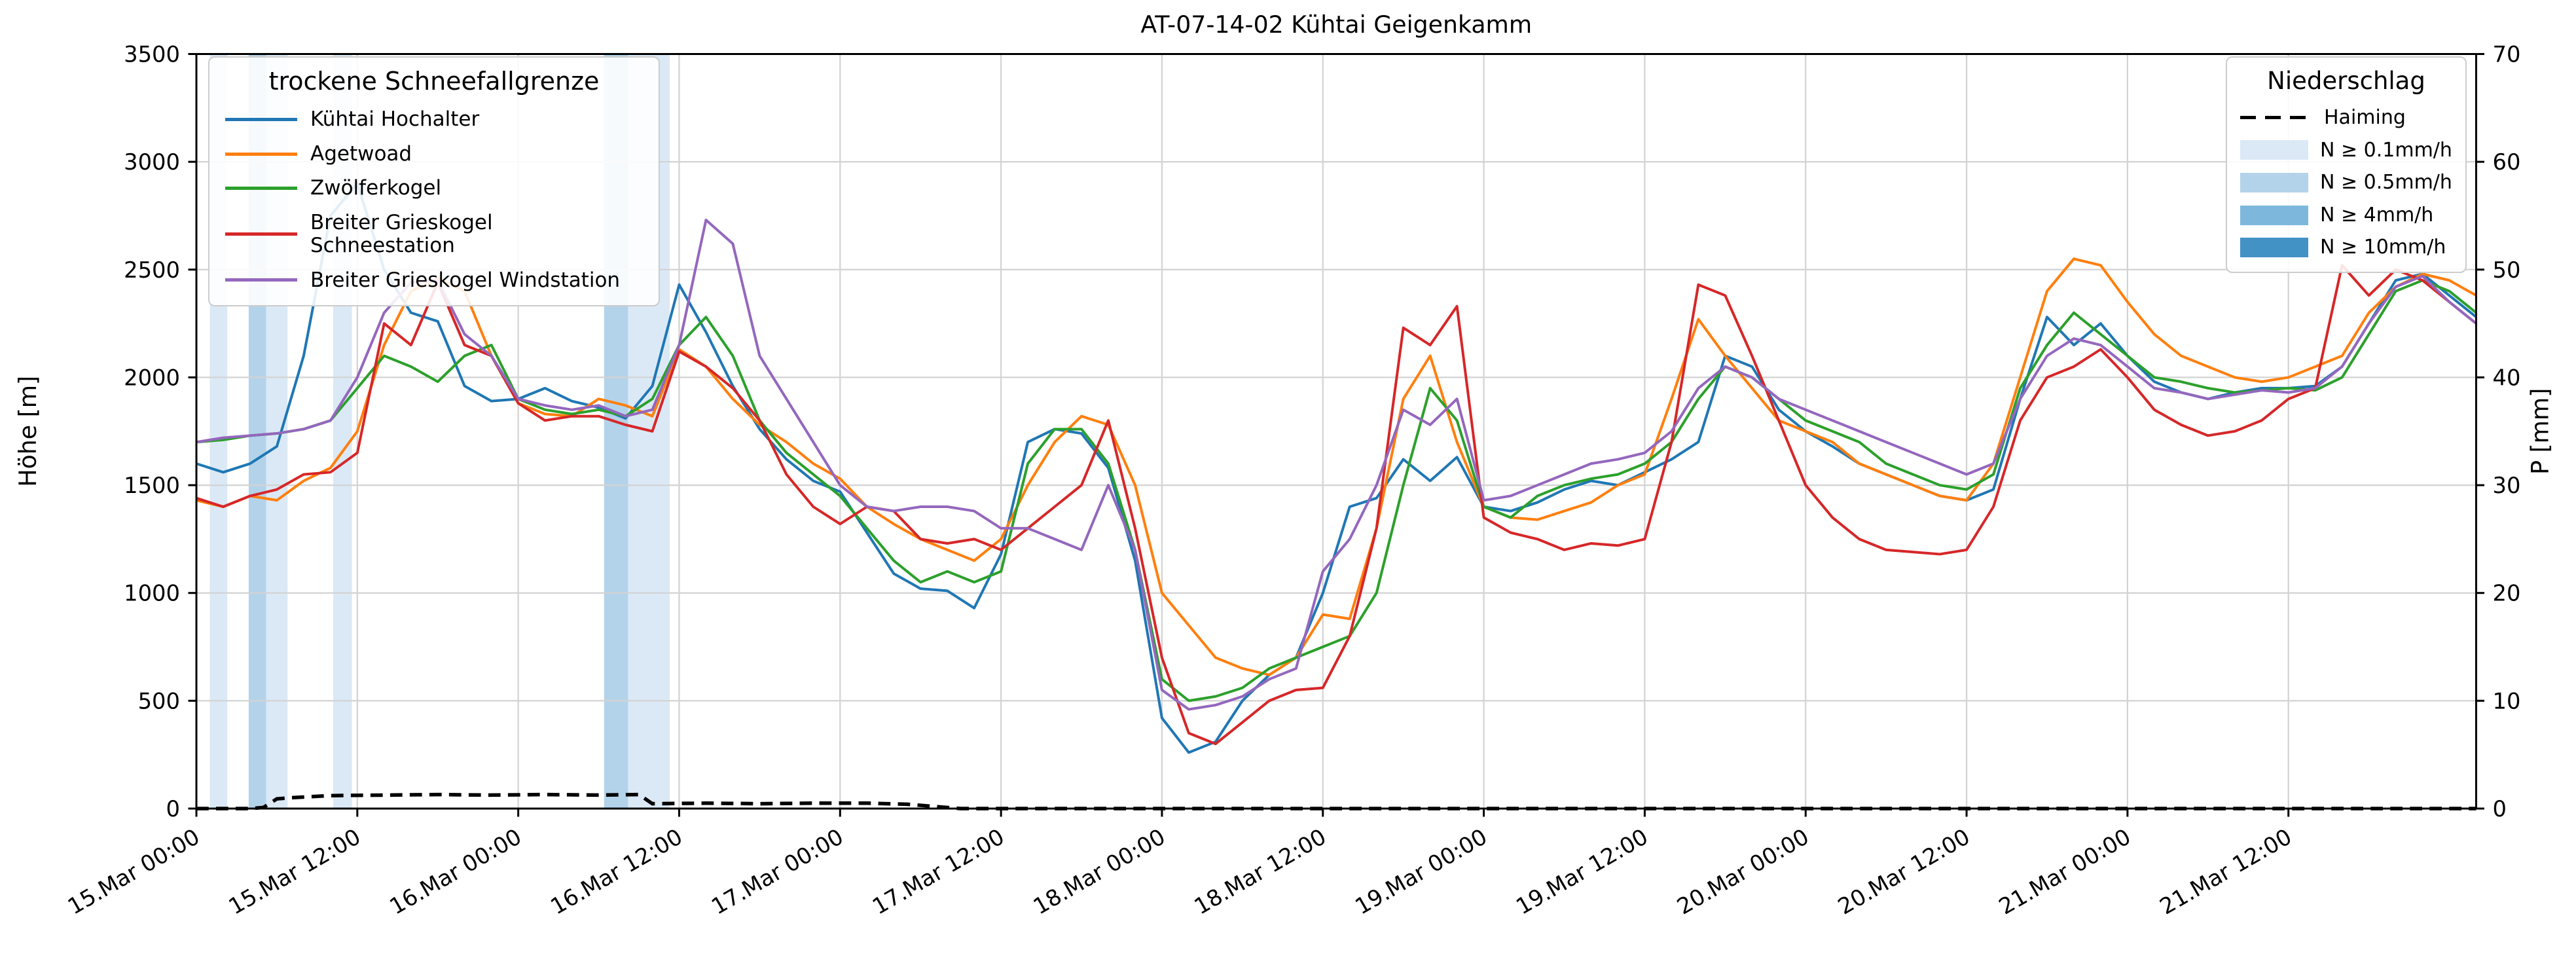  What do you see at coordinates (28, 431) in the screenshot?
I see `y-left-axis-label: Höhe [m]` at bounding box center [28, 431].